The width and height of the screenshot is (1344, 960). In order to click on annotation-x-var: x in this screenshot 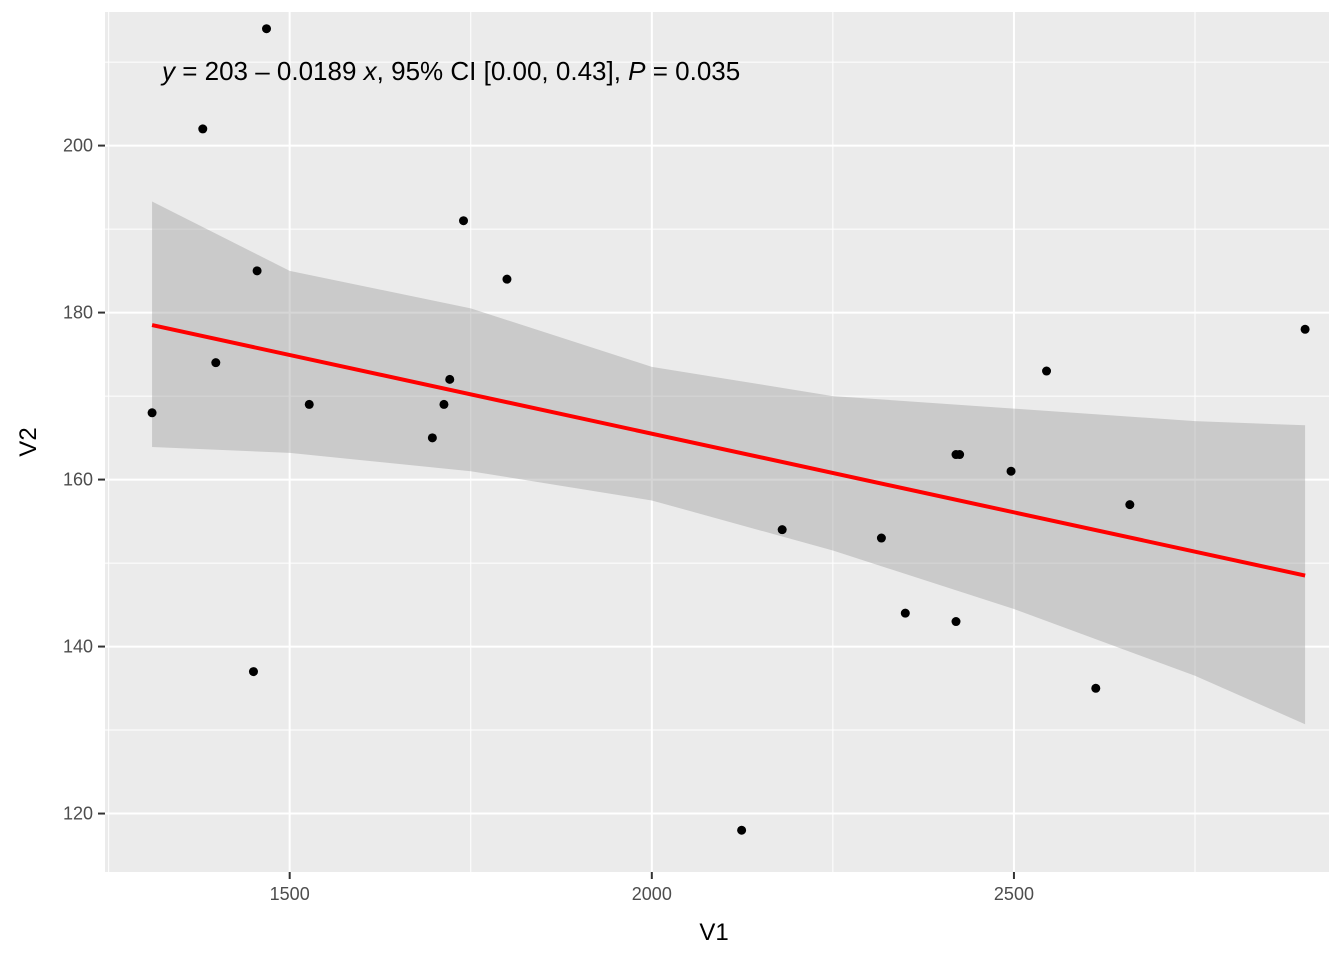, I will do `click(370, 71)`.